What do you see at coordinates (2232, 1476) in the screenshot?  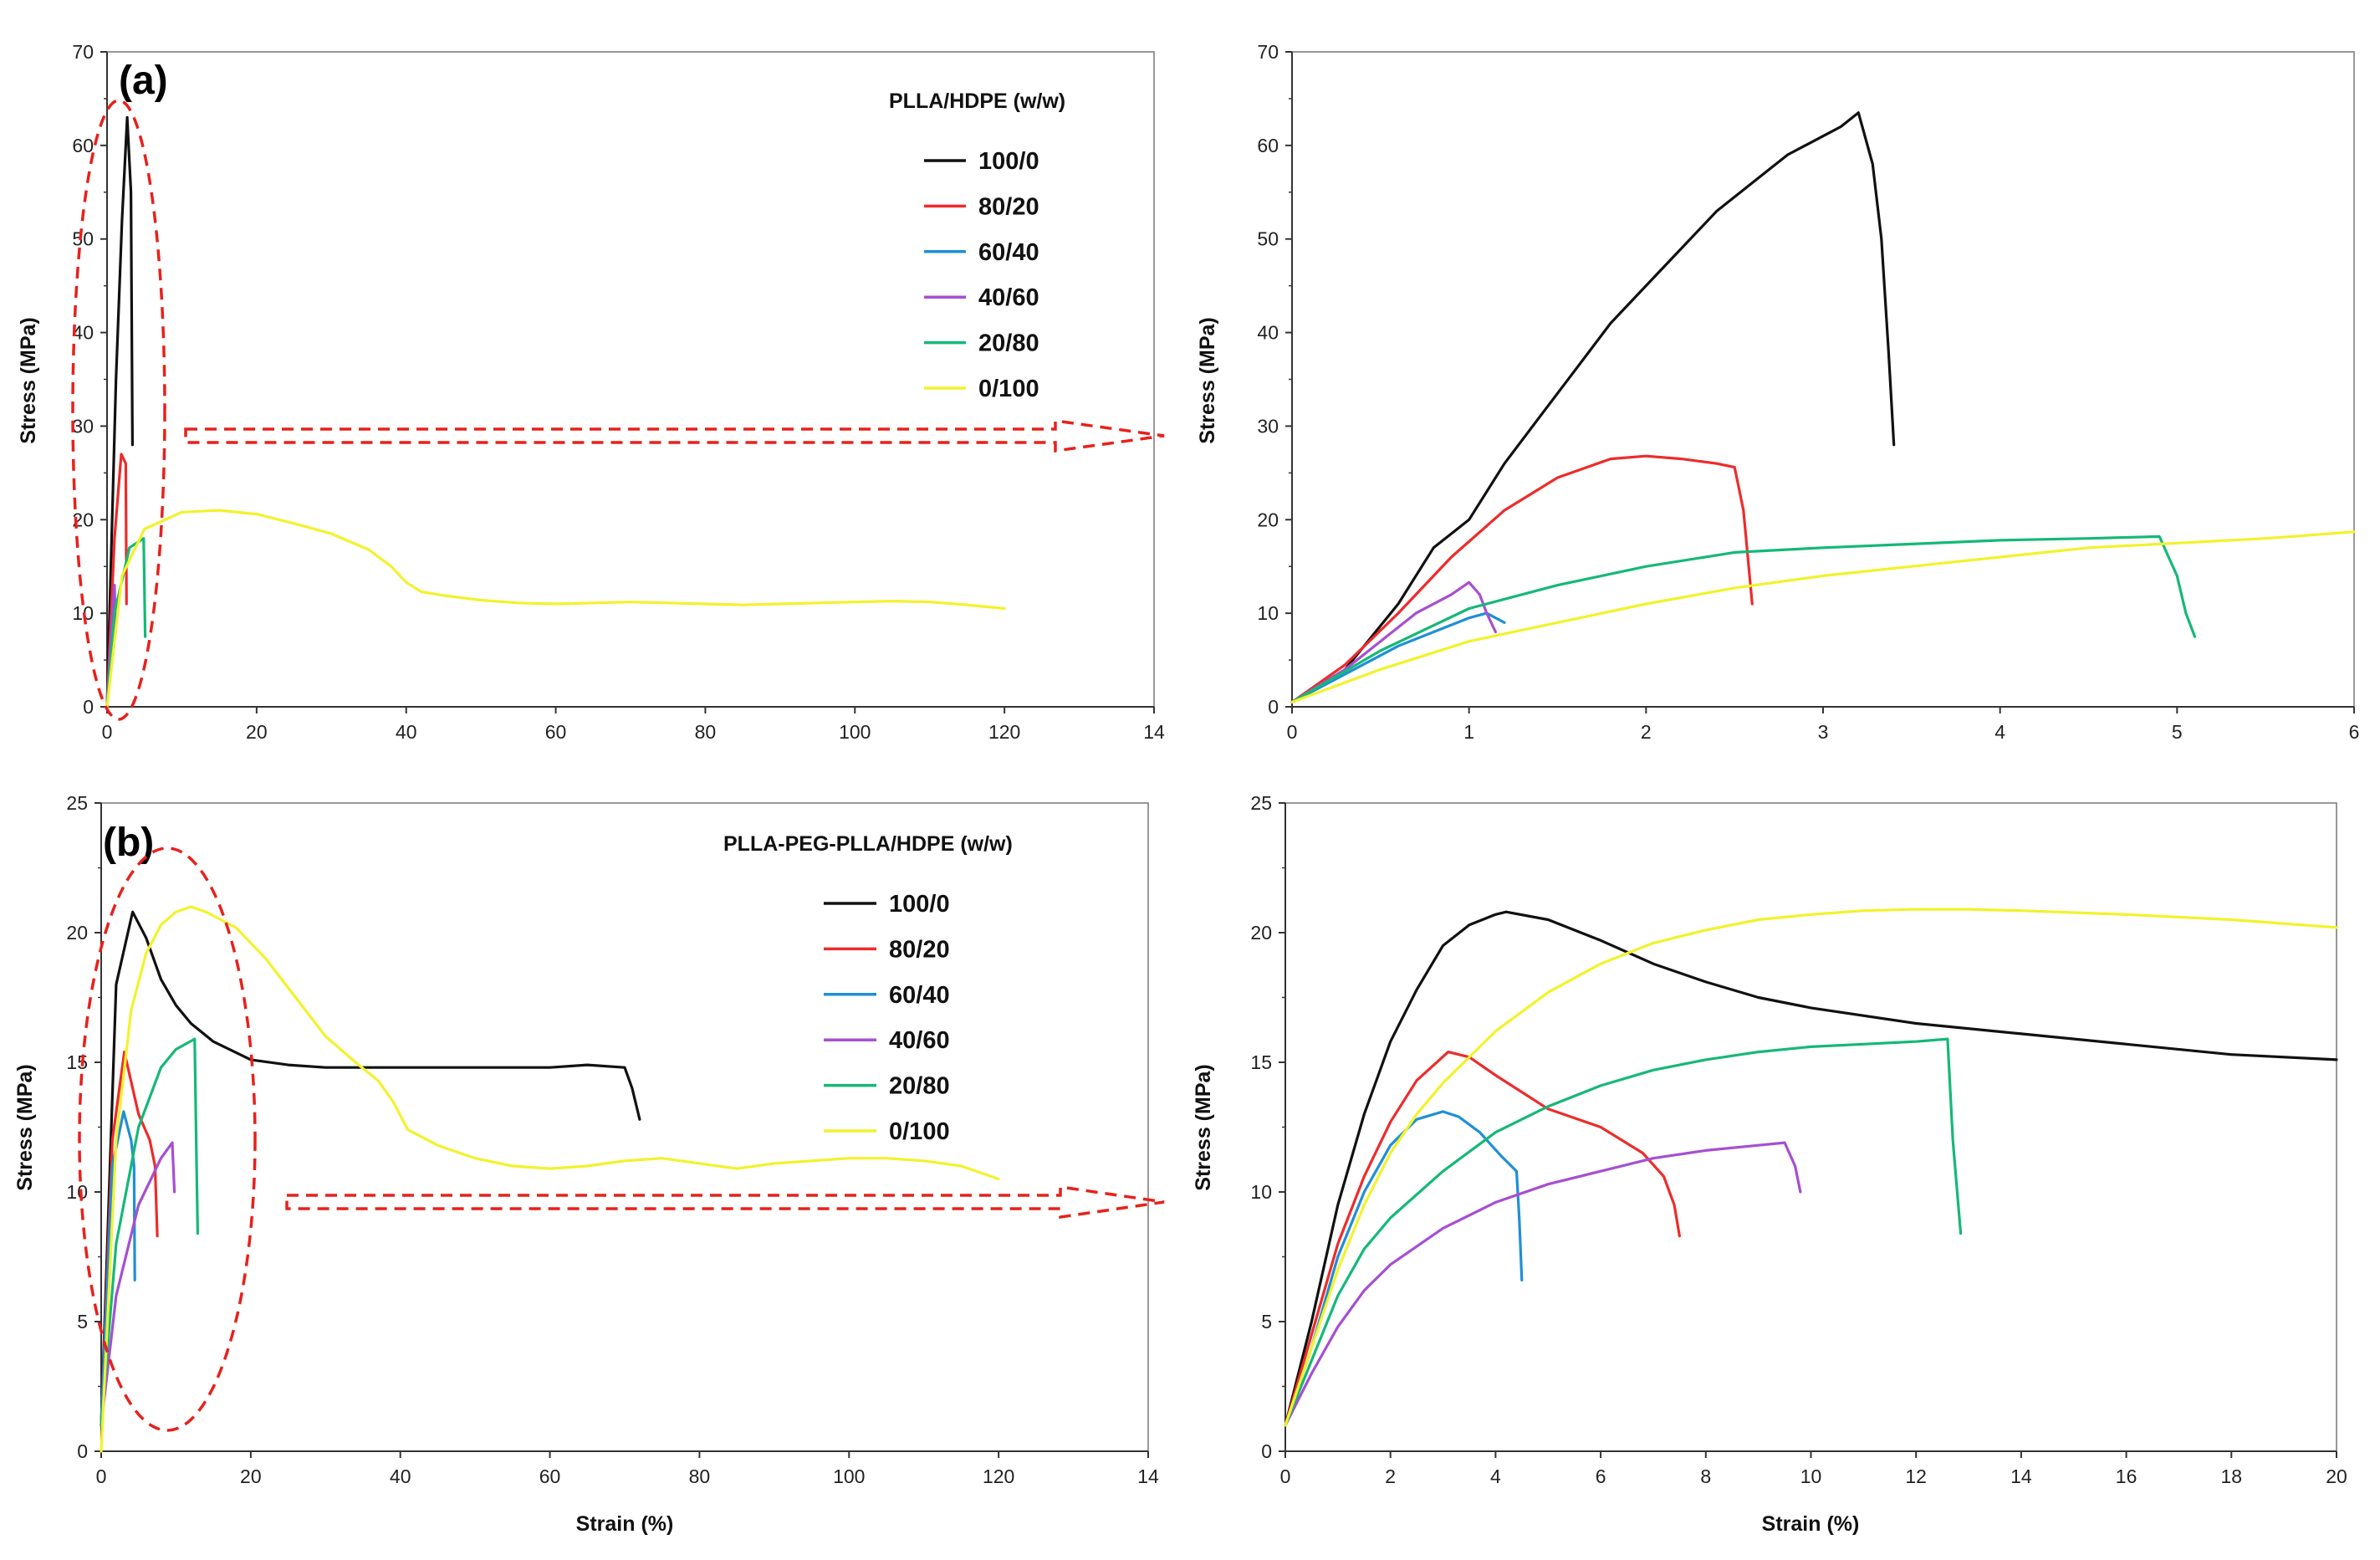 I see `x-tick-label: 18` at bounding box center [2232, 1476].